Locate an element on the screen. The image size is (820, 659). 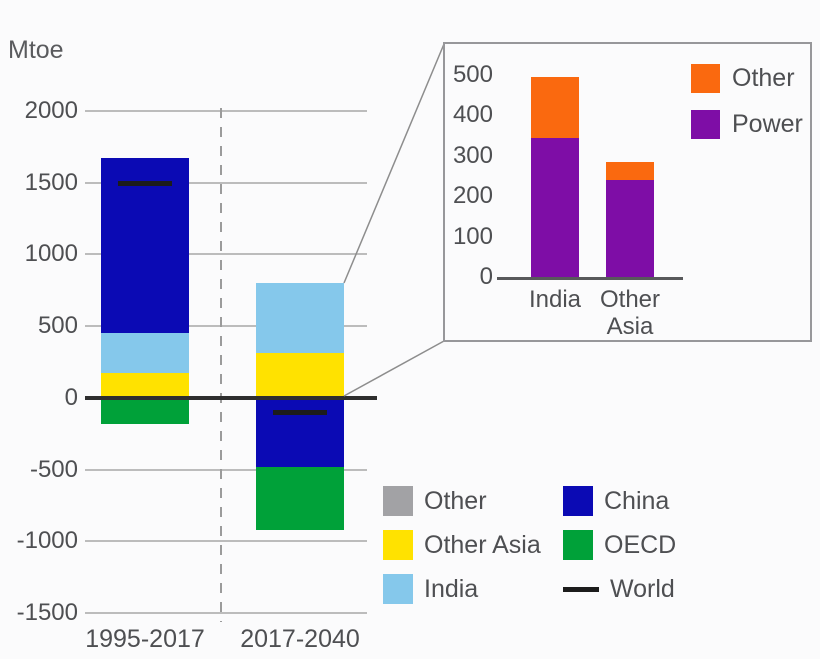
world-line-swatch is located at coordinates (581, 589).